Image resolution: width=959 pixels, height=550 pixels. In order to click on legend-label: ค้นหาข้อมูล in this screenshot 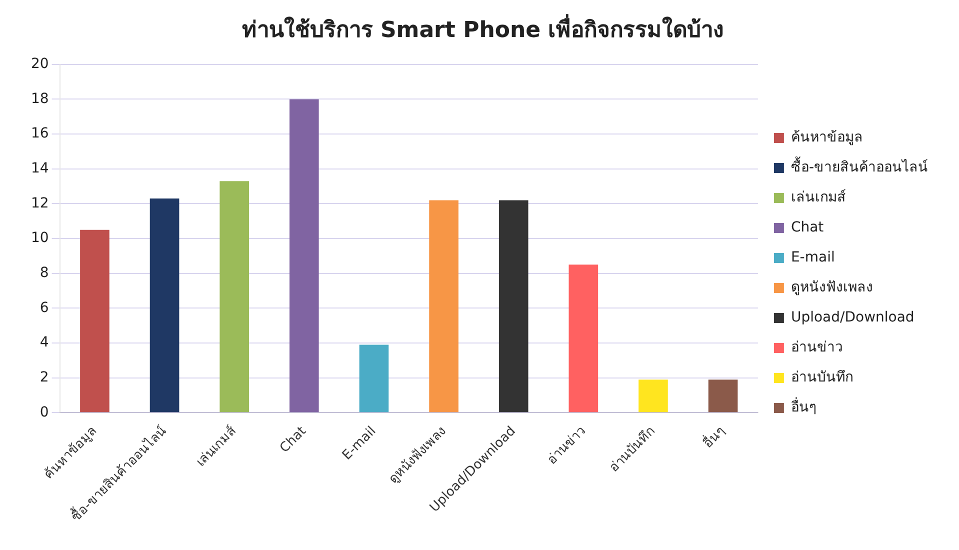, I will do `click(826, 138)`.